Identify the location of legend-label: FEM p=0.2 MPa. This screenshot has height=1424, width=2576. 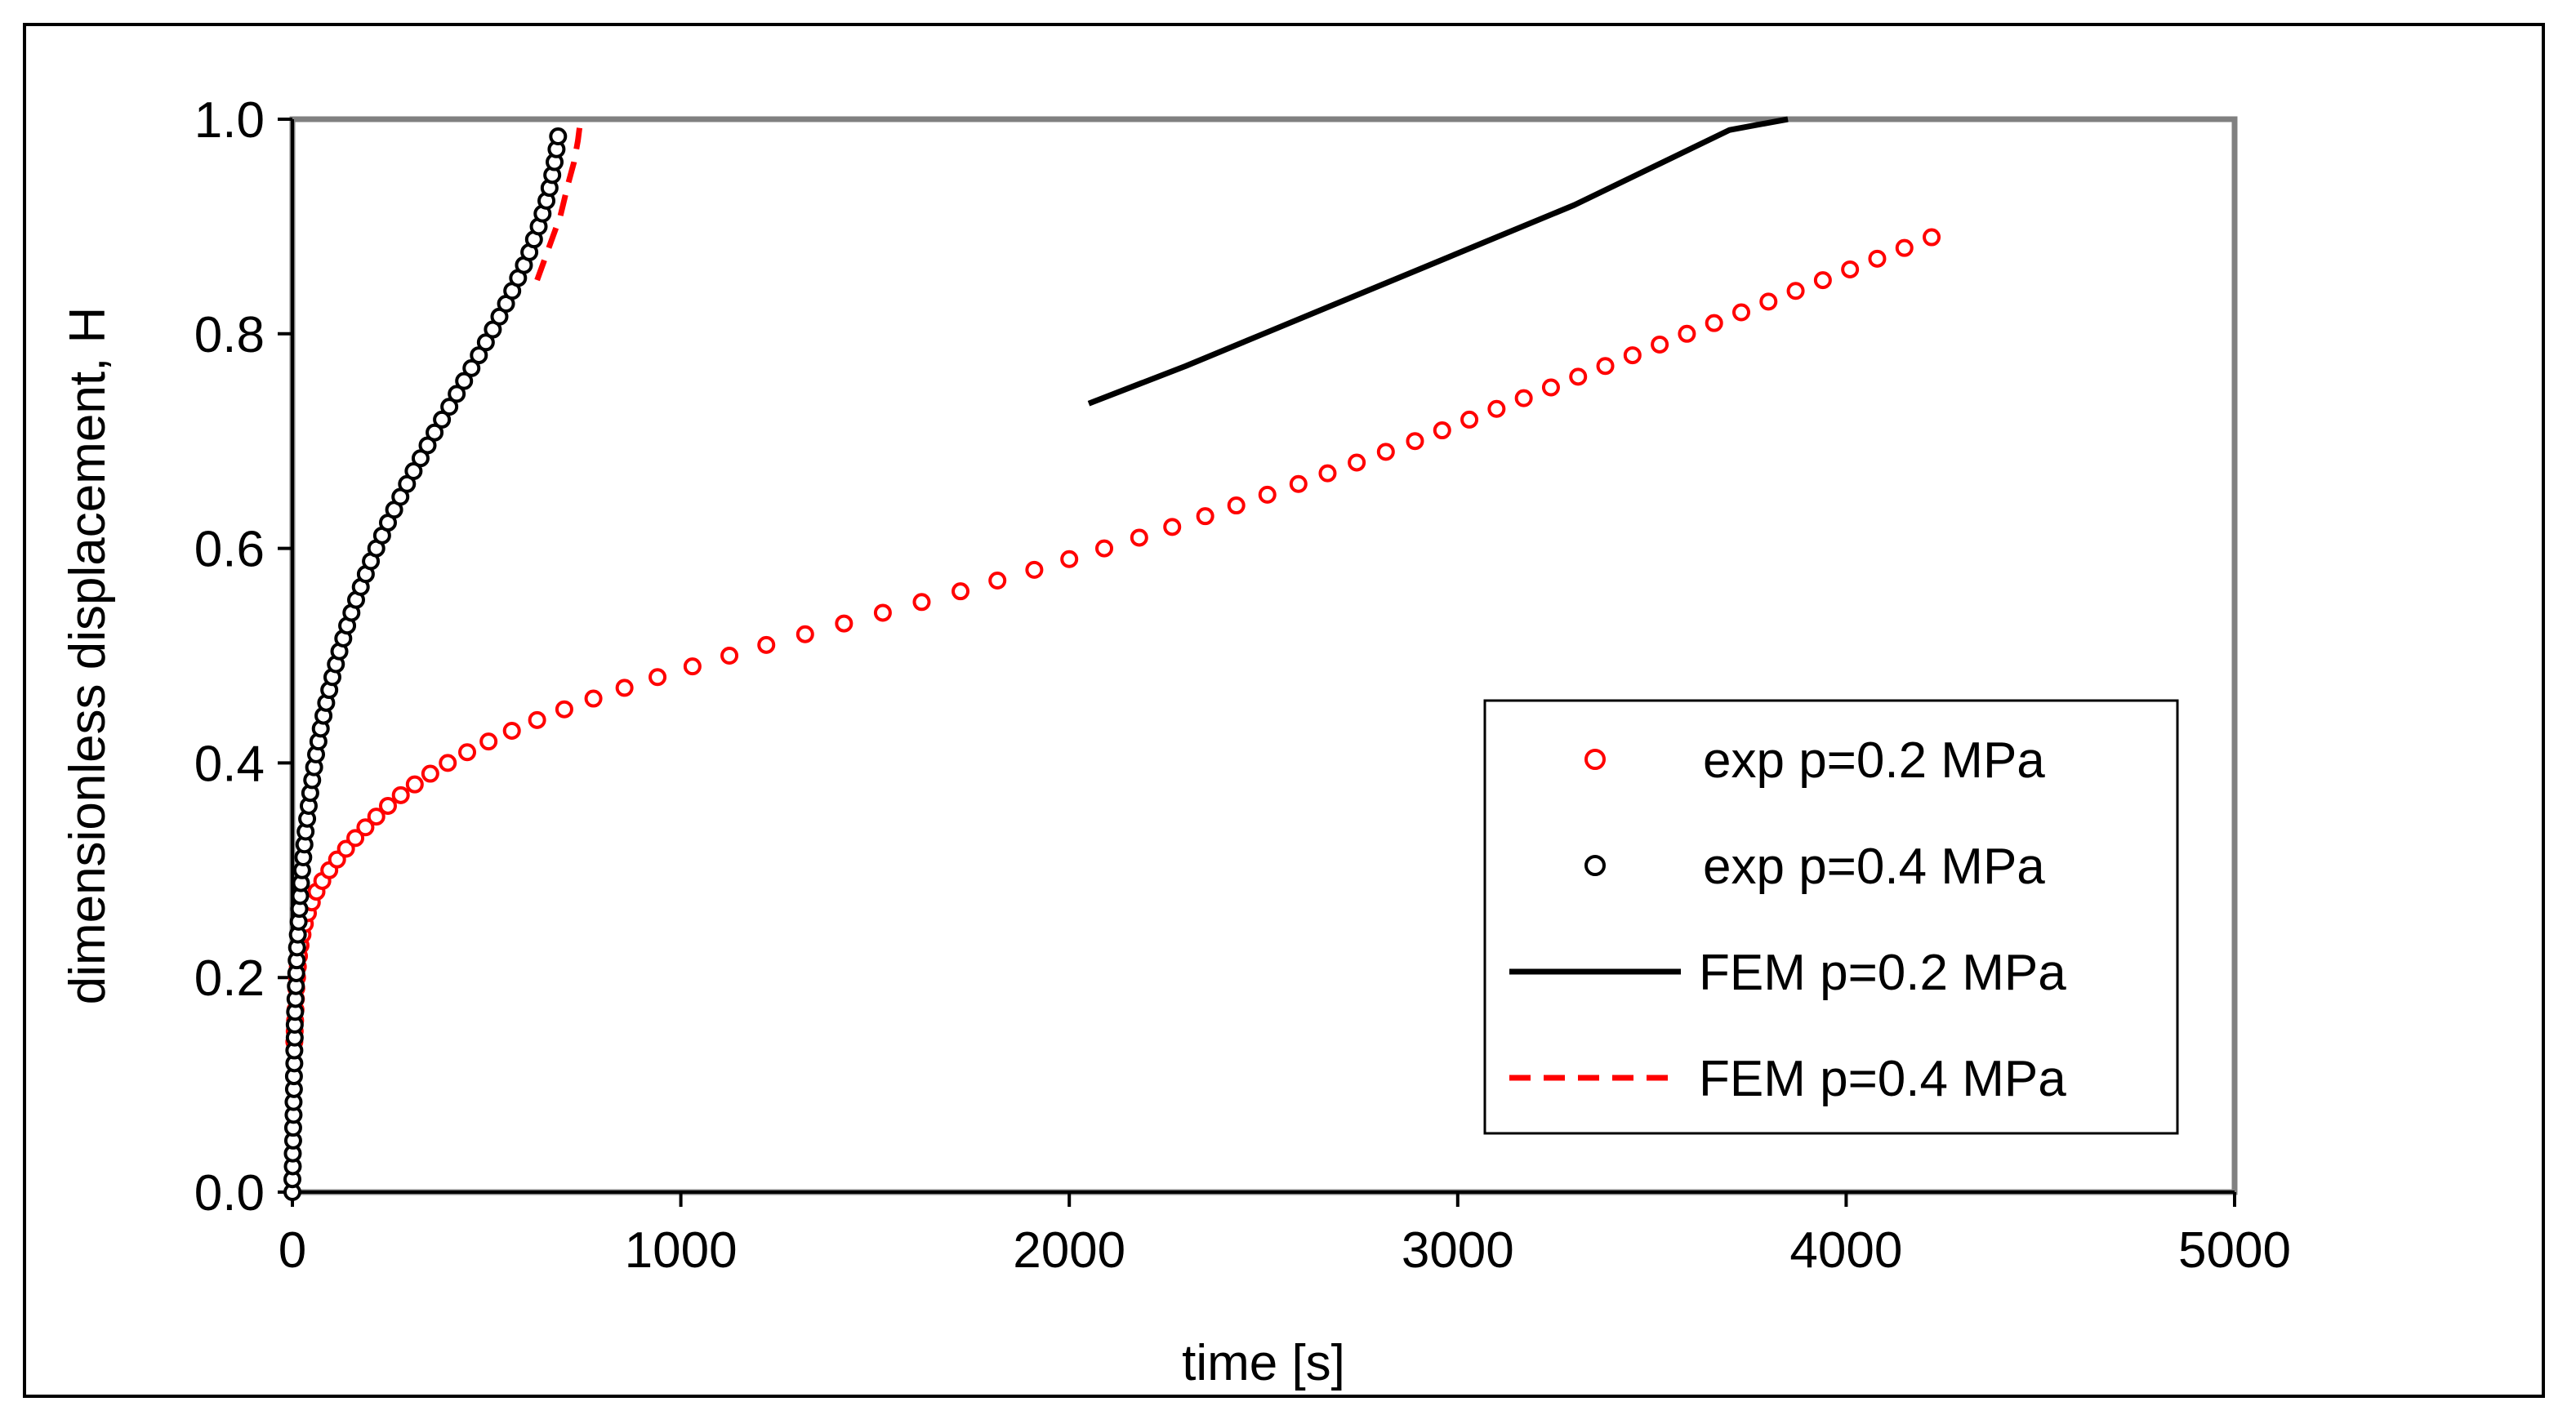
(1883, 973).